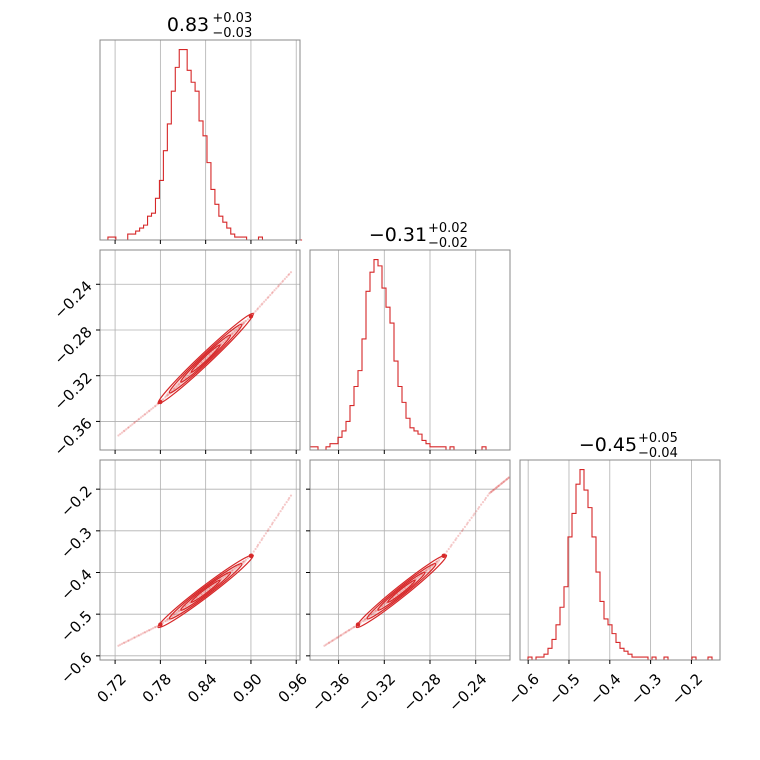 This screenshot has width=760, height=760. Describe the element at coordinates (448, 243) in the screenshot. I see `panel-title-sub-1: −0.02` at that location.